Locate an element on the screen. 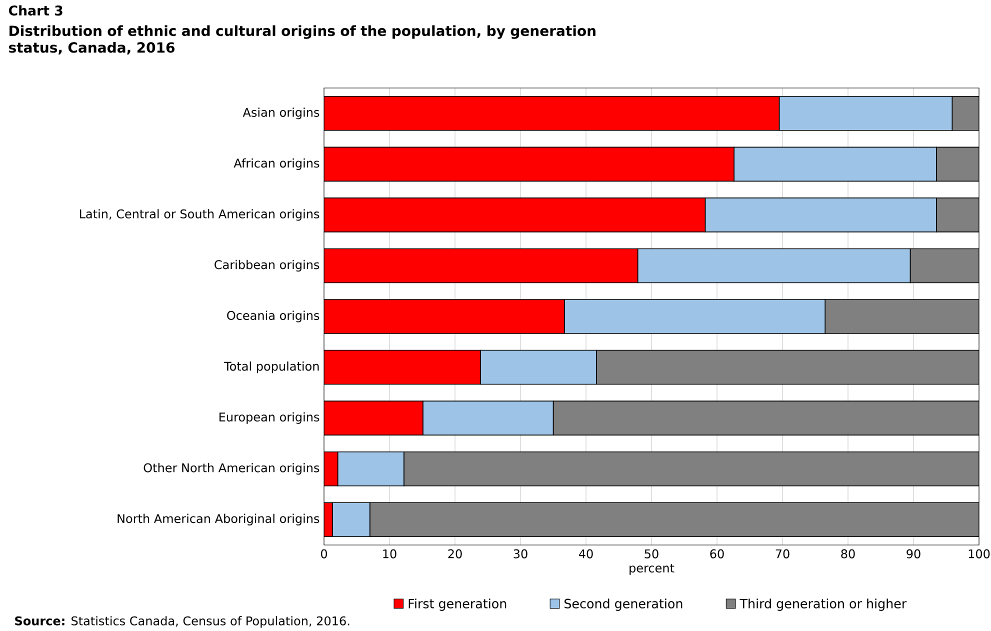 This screenshot has height=631, width=991. x-tick-label: 10 is located at coordinates (389, 553).